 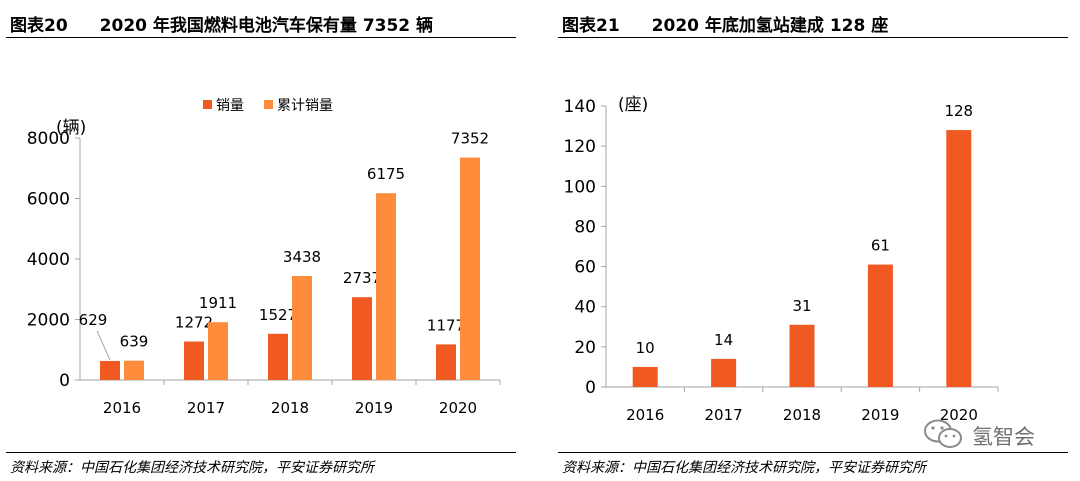 I want to click on label-leader-line, so click(x=103, y=345).